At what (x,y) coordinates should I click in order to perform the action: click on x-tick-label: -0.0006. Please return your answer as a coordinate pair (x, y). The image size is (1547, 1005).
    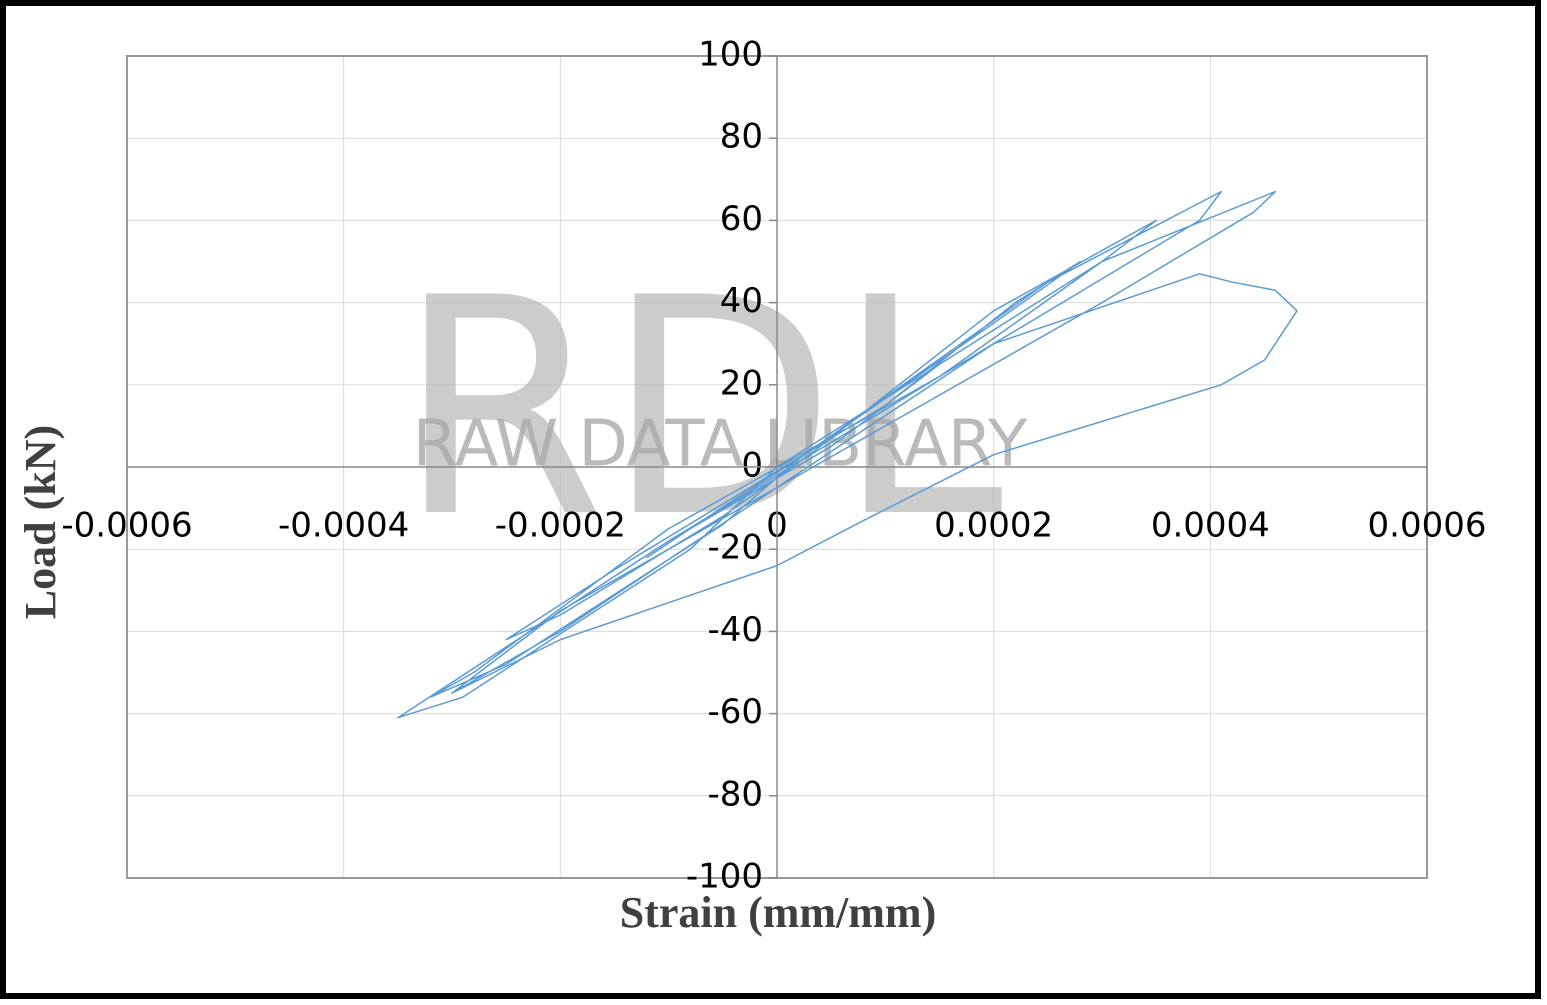
    Looking at the image, I should click on (126, 526).